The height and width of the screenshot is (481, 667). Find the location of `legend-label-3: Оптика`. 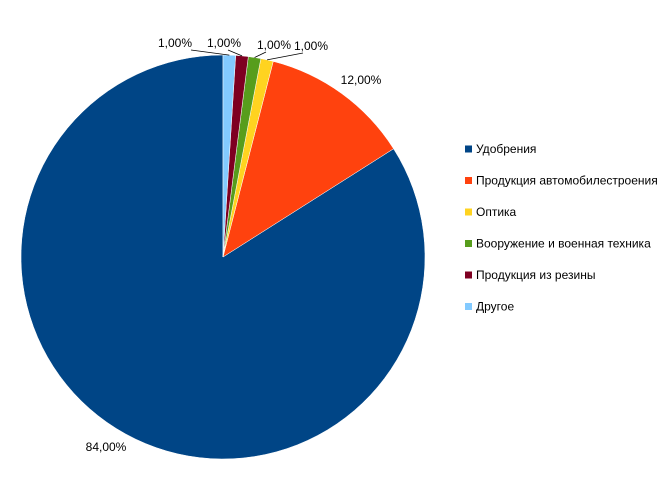

legend-label-3: Оптика is located at coordinates (496, 212).